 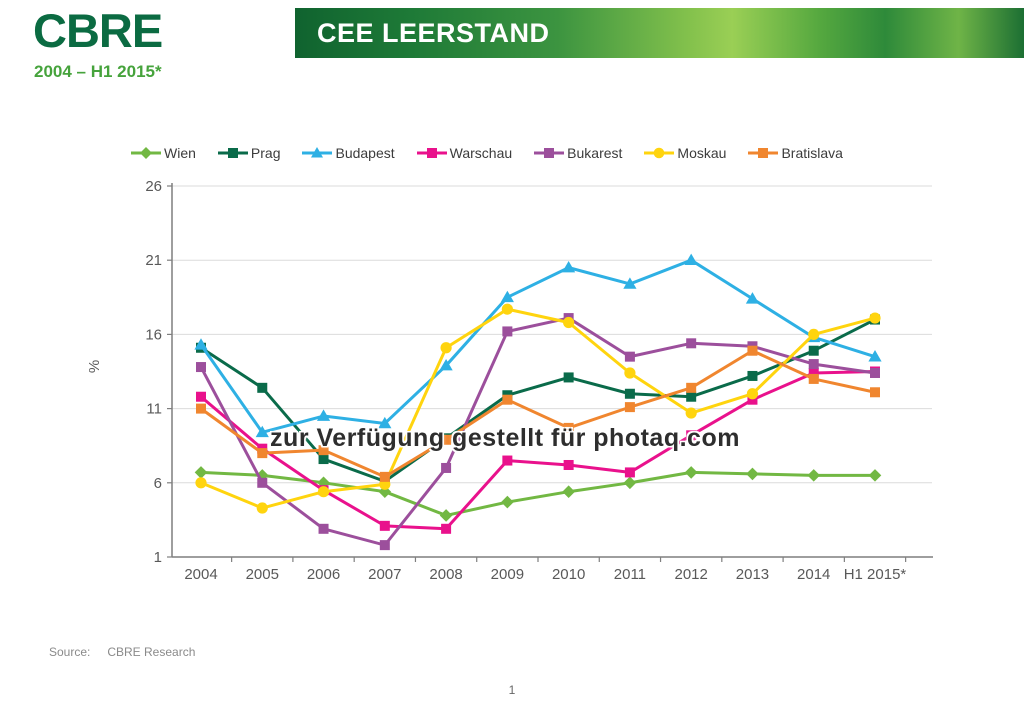 What do you see at coordinates (813, 574) in the screenshot?
I see `x-tick-label: 2014` at bounding box center [813, 574].